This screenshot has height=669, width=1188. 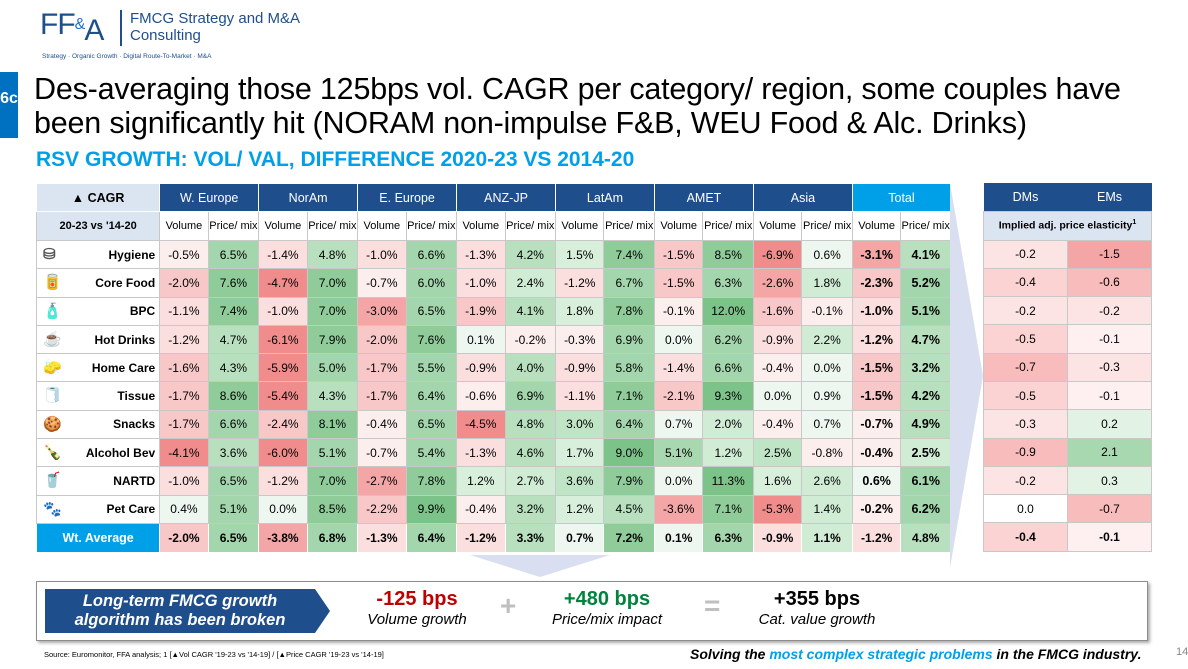 What do you see at coordinates (728, 453) in the screenshot?
I see `price-mix-cell: 1.2%` at bounding box center [728, 453].